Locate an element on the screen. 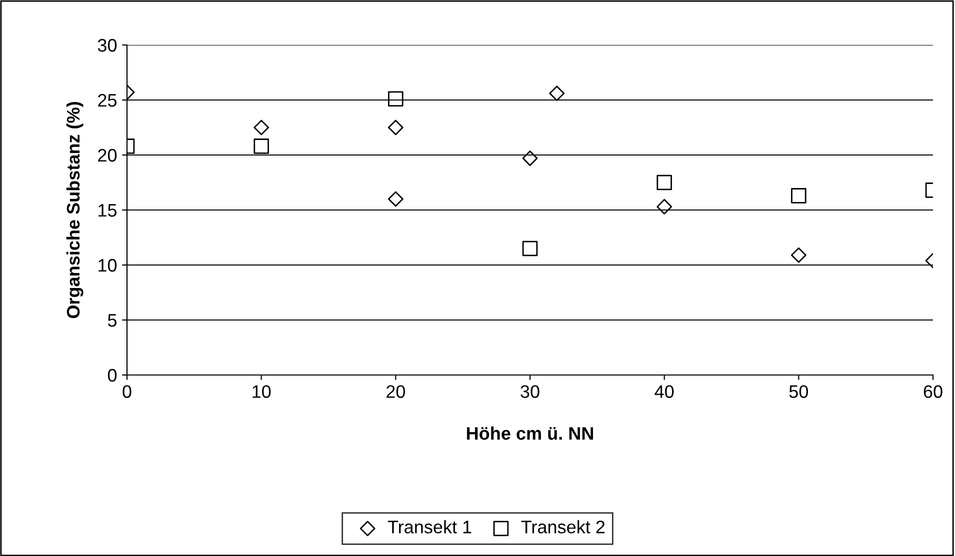  y-tick-label: 15 is located at coordinates (107, 210).